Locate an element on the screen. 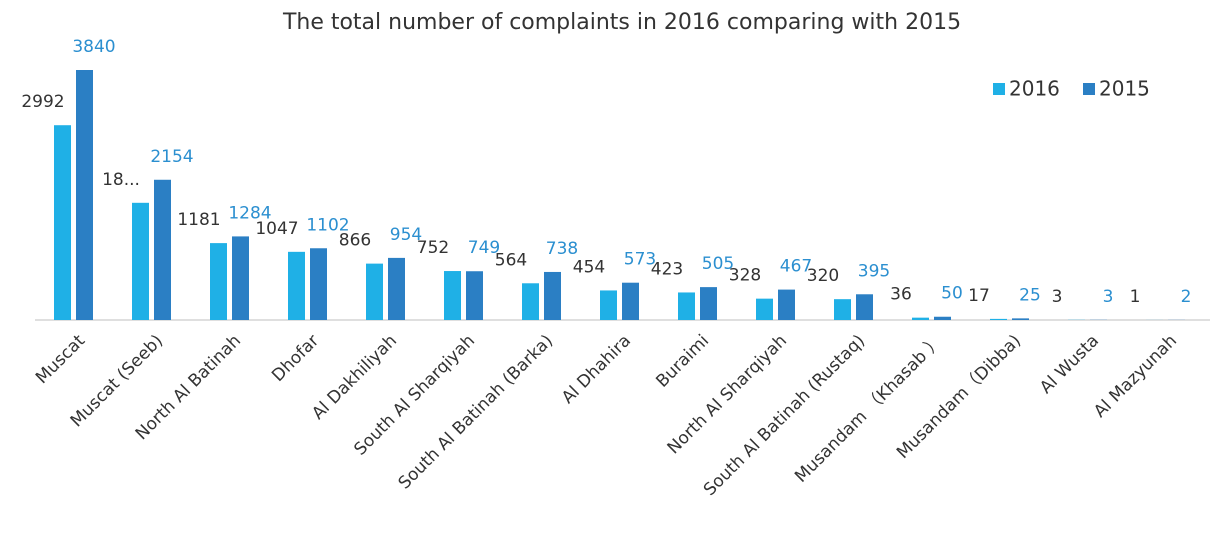  data-label: 1 is located at coordinates (1135, 297).